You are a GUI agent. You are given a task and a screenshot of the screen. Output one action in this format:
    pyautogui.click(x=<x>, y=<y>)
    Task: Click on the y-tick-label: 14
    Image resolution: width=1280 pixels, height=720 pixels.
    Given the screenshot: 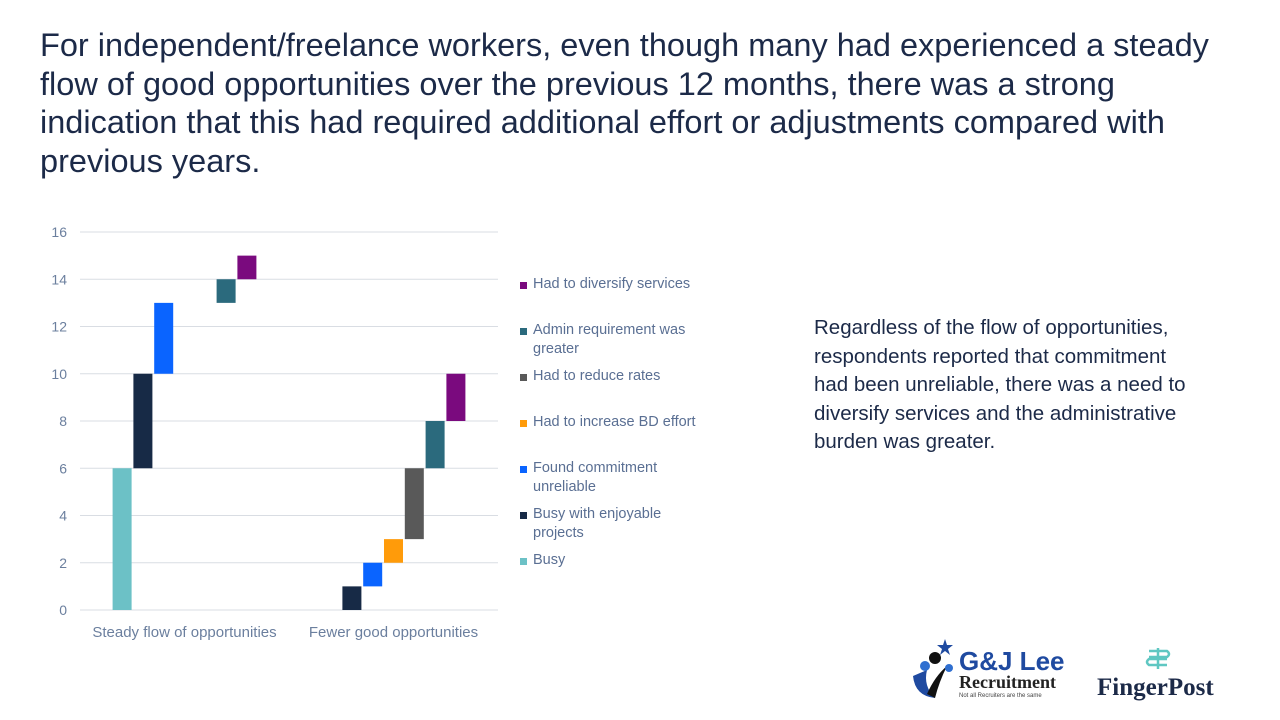 What is the action you would take?
    pyautogui.click(x=59, y=279)
    